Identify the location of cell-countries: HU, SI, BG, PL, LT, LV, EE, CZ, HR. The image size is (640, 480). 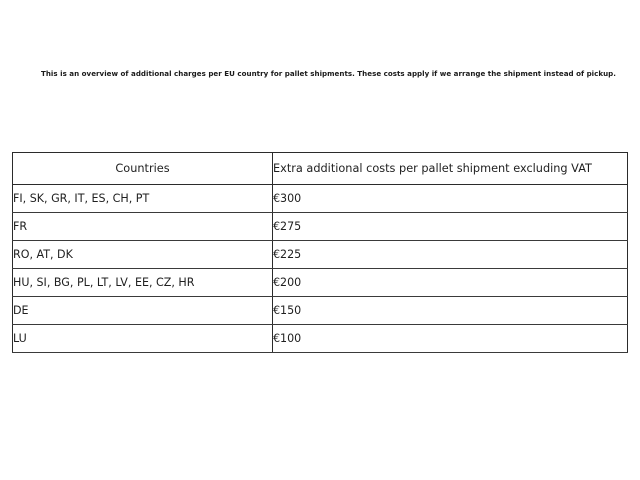
(142, 282).